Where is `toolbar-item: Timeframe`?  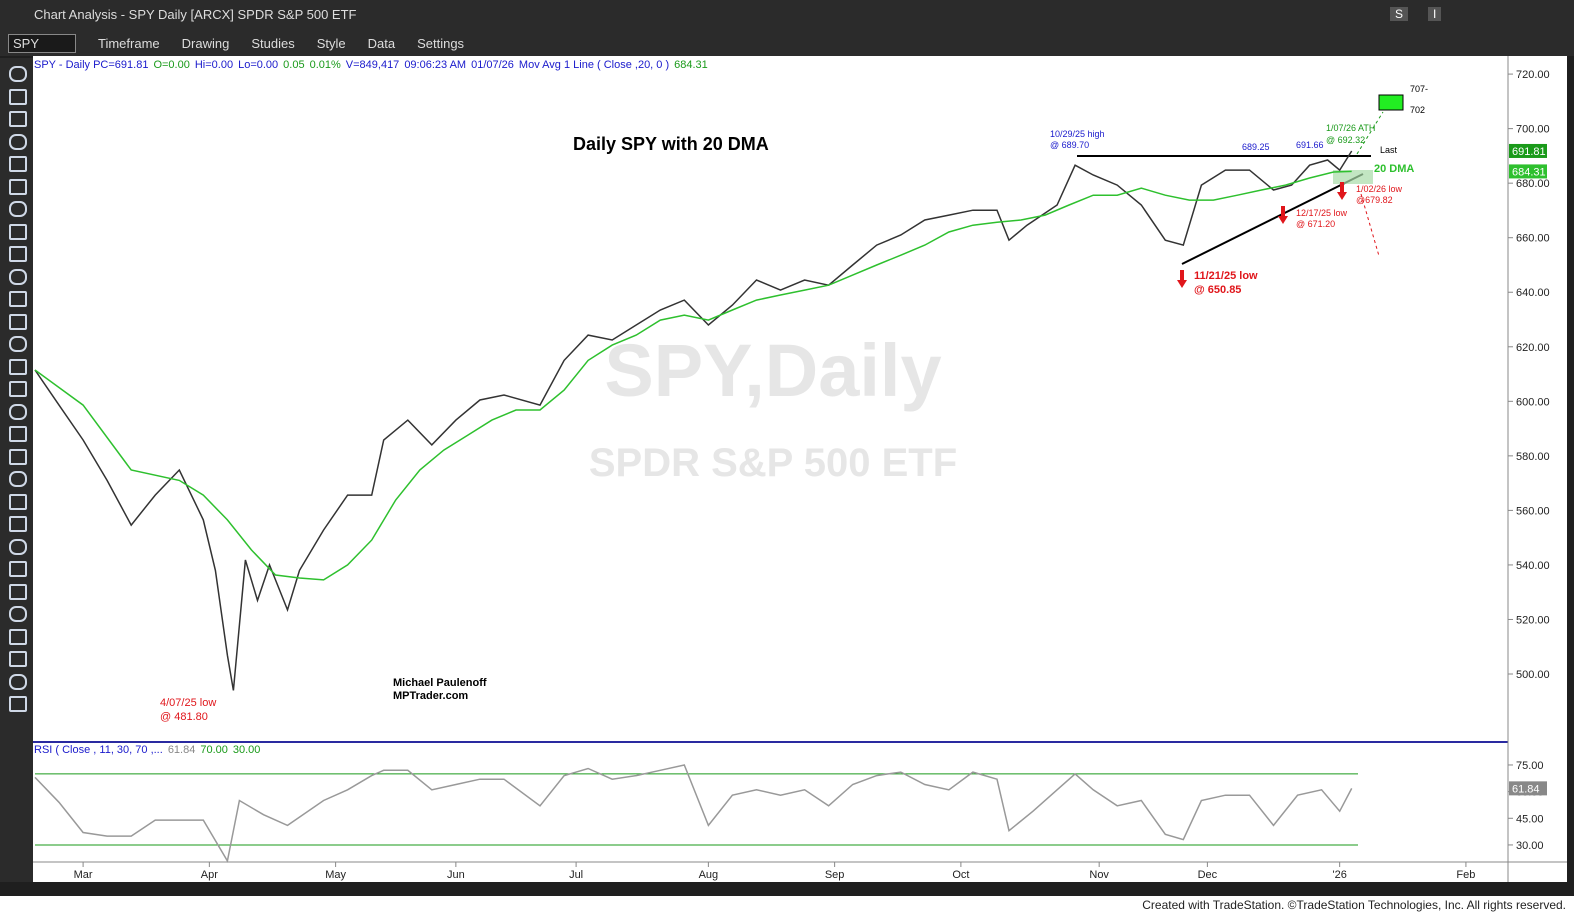 toolbar-item: Timeframe is located at coordinates (129, 43).